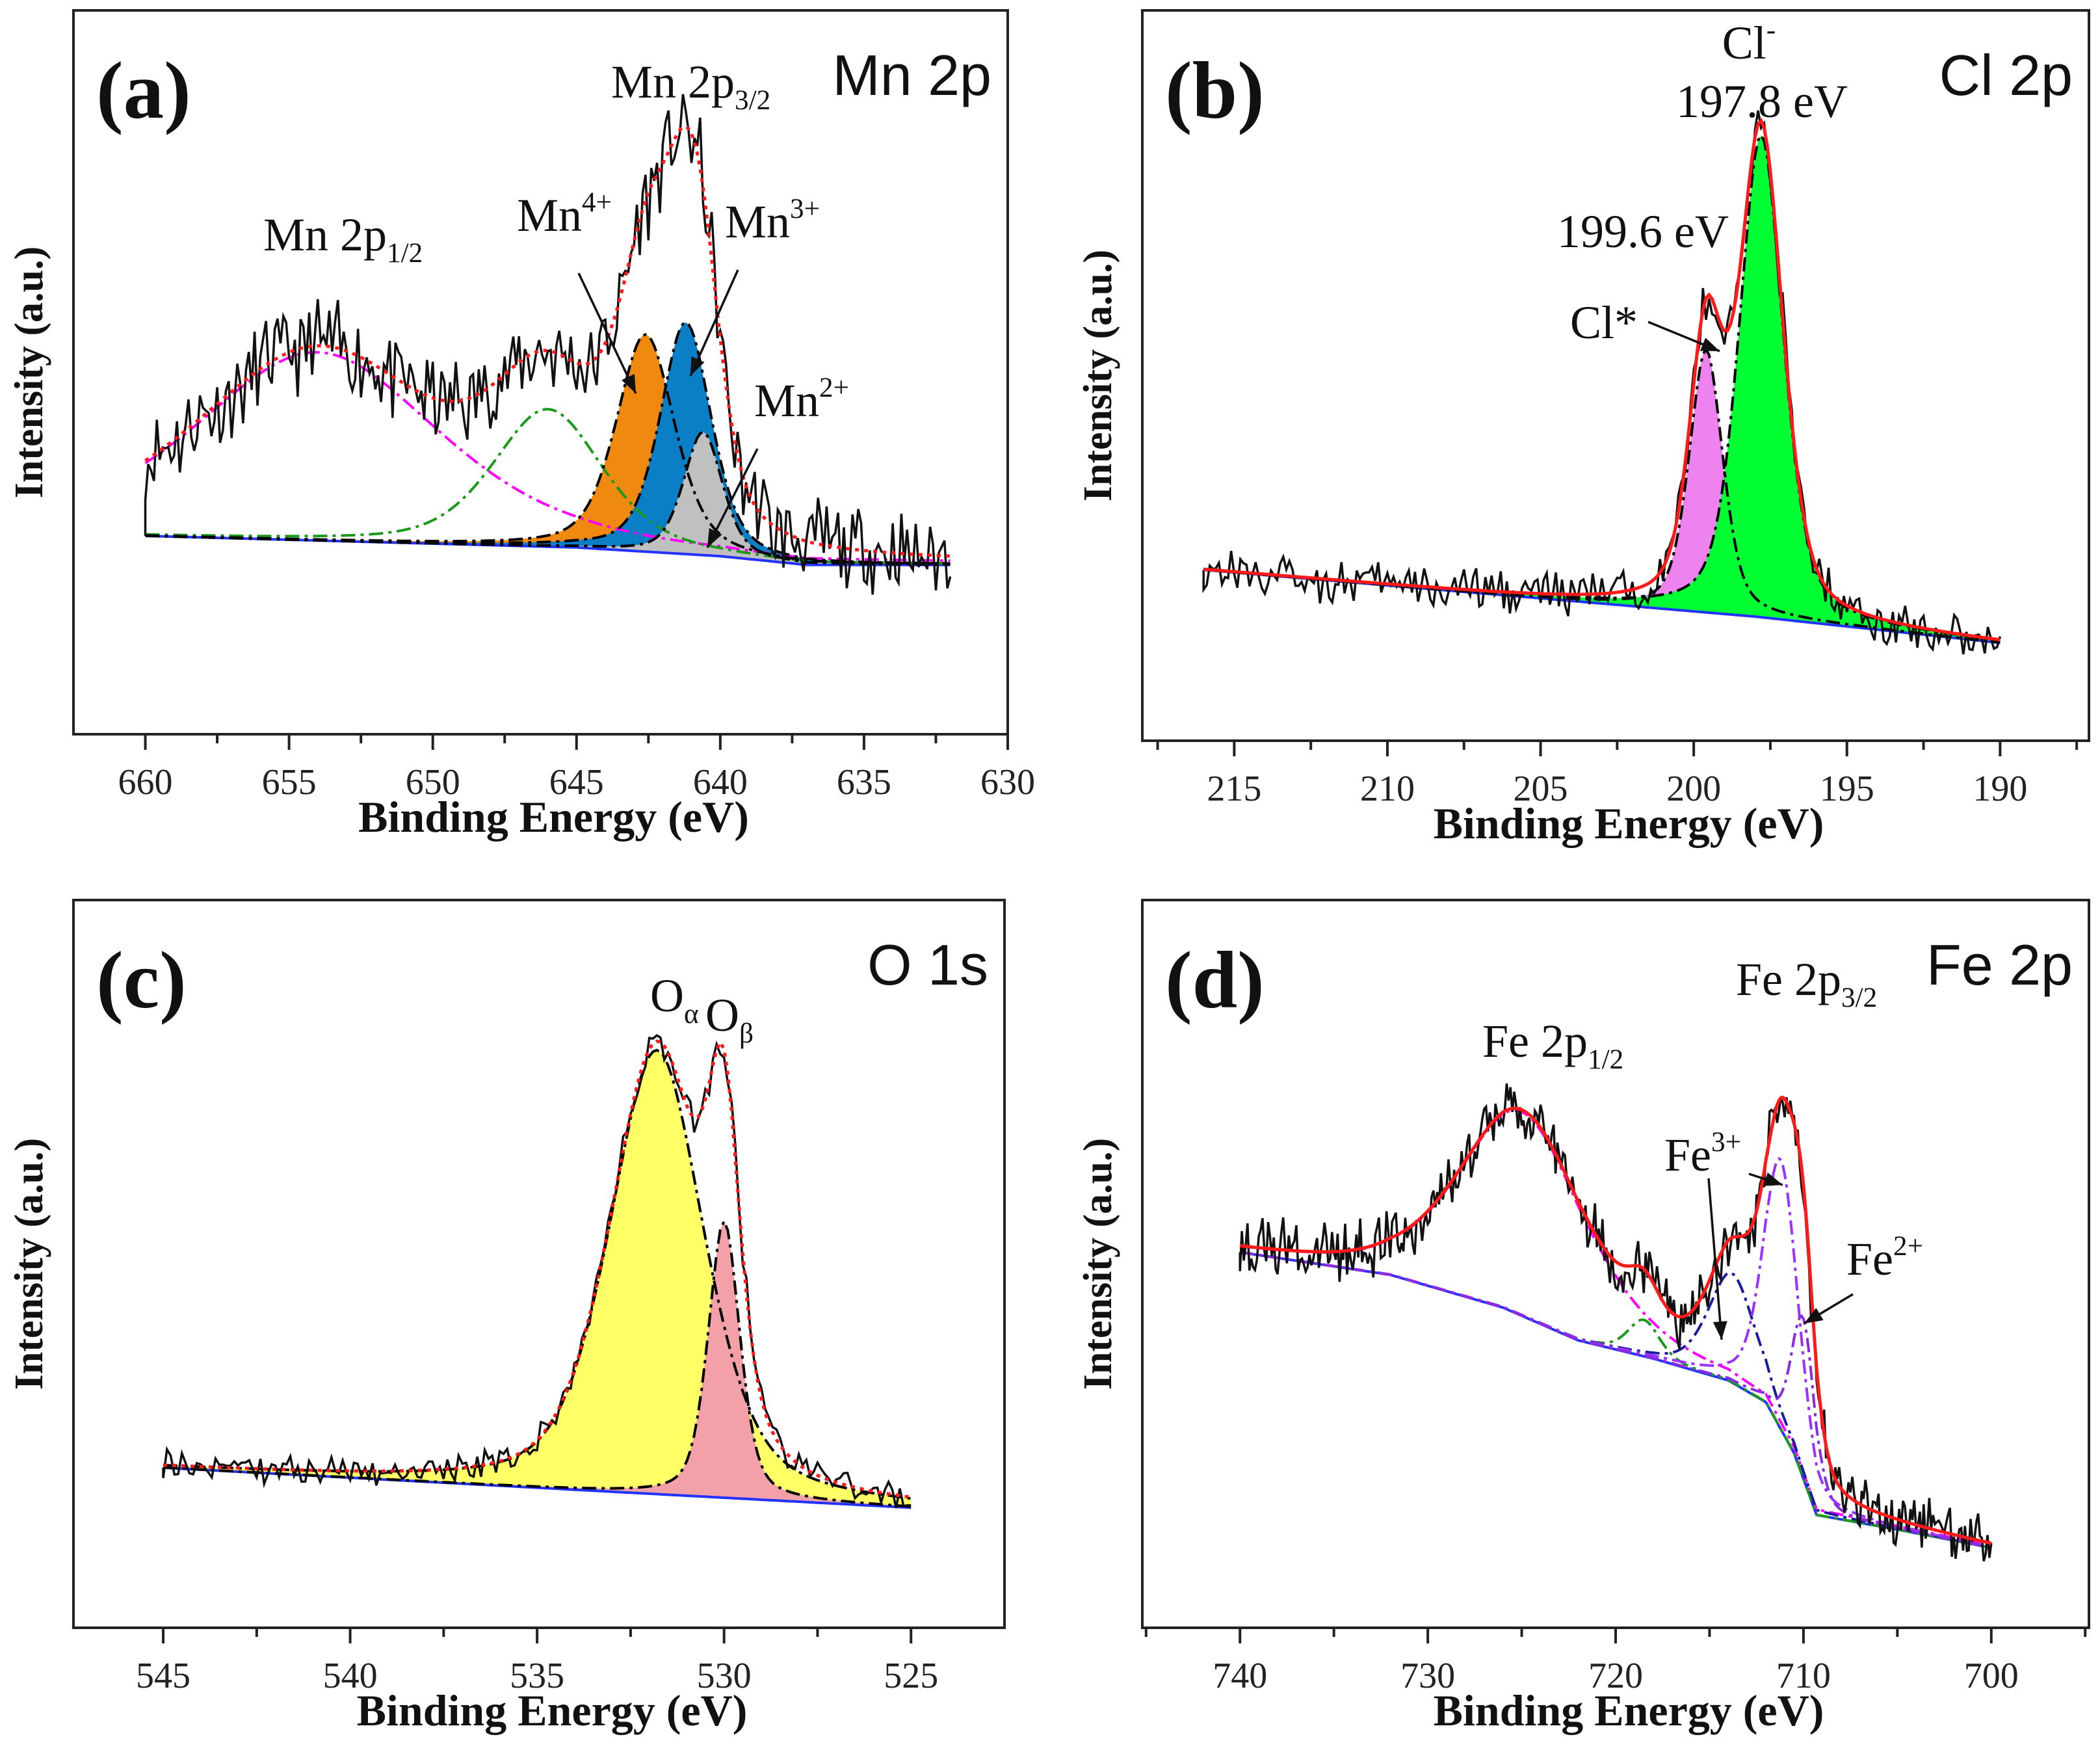 The height and width of the screenshot is (1752, 2100). What do you see at coordinates (834, 388) in the screenshot?
I see `annotation-superscript: 2+` at bounding box center [834, 388].